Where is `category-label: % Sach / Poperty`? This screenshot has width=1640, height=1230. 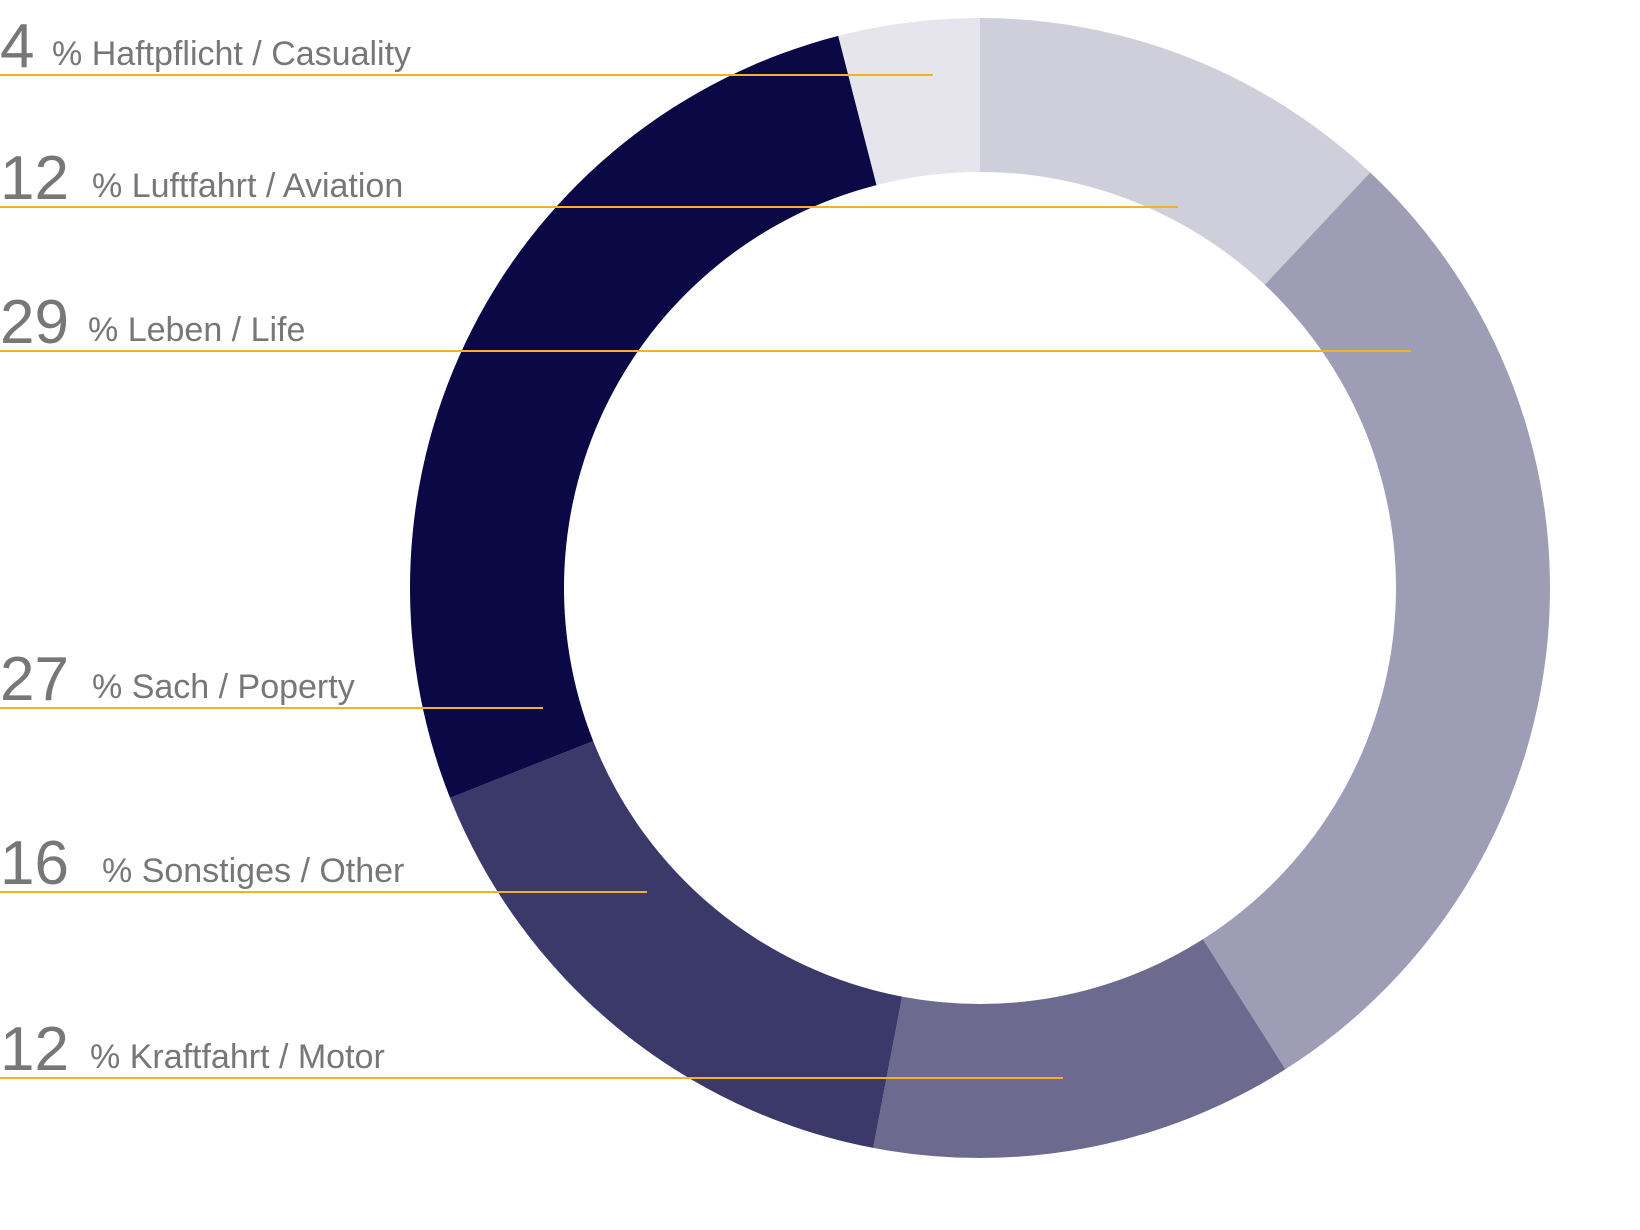
category-label: % Sach / Poperty is located at coordinates (223, 687).